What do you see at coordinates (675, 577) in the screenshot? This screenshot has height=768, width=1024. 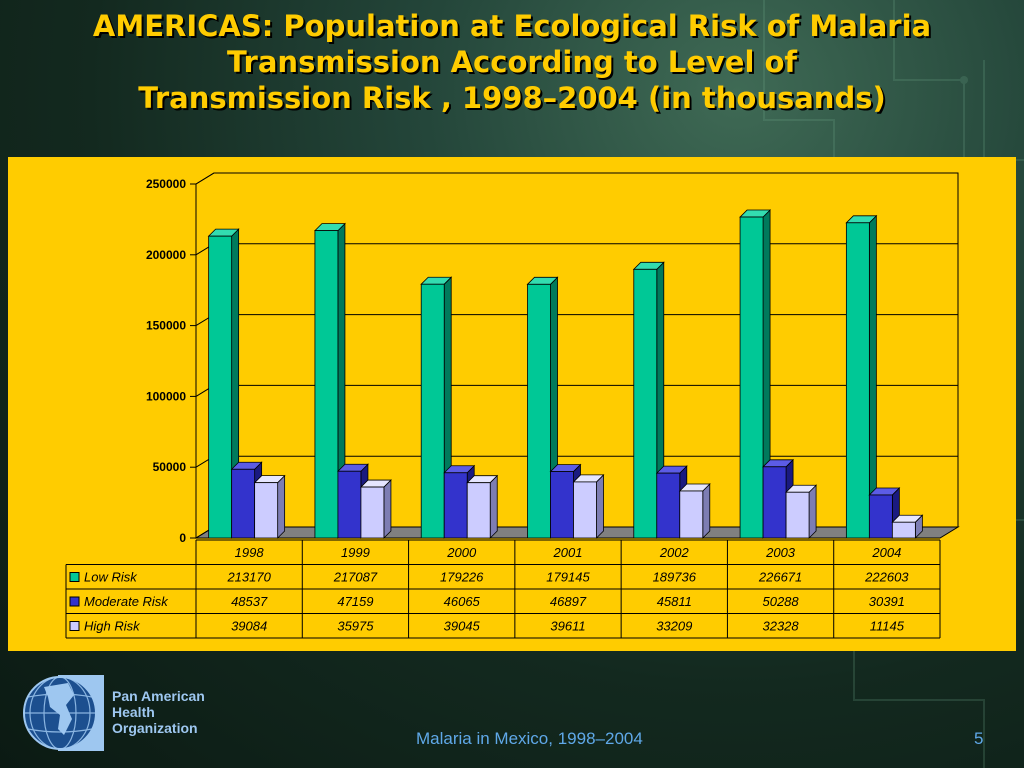 I see `data-label: 189736` at bounding box center [675, 577].